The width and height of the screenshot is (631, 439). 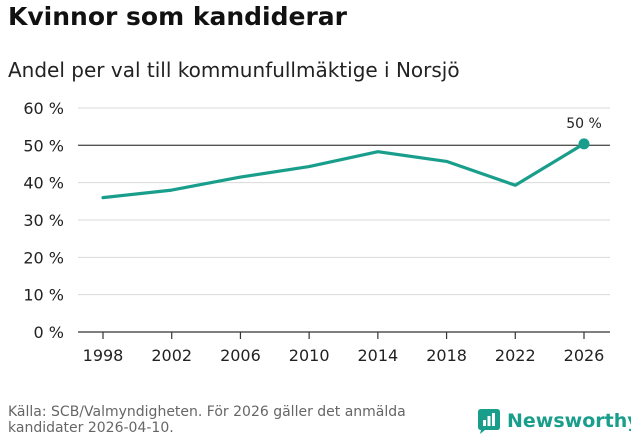 What do you see at coordinates (489, 421) in the screenshot?
I see `newsworthy-icon` at bounding box center [489, 421].